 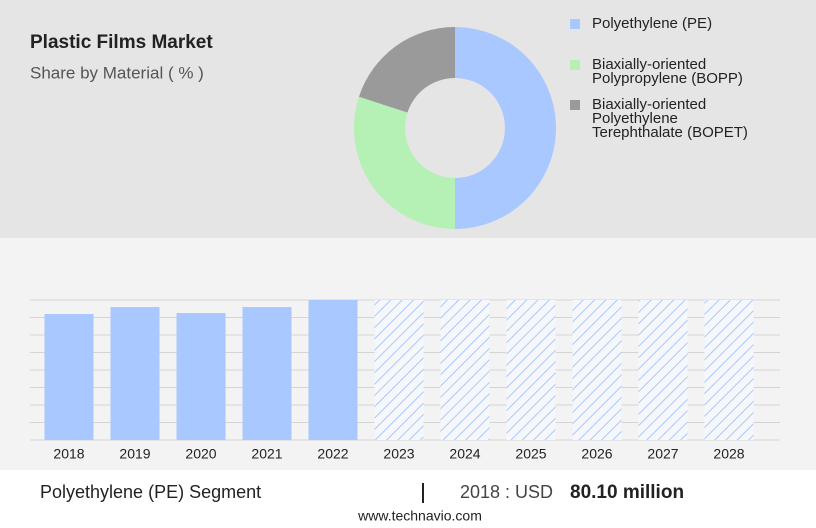 I want to click on x-tick-label: 2025, so click(x=530, y=454).